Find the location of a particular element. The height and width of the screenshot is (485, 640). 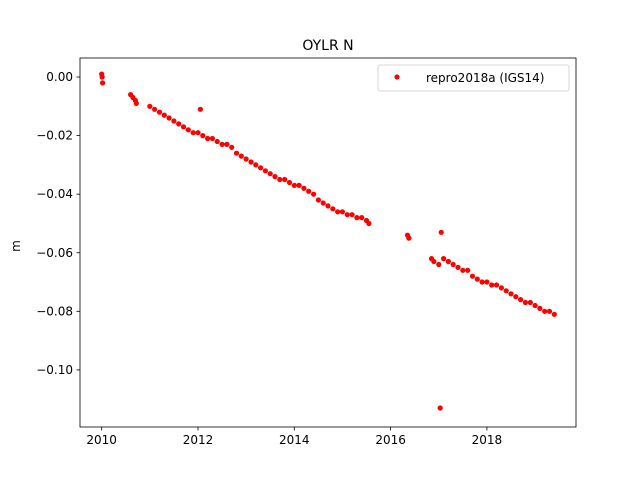

x-axis-ticks: 2010 2012 2014 2016 2018 is located at coordinates (294, 437).